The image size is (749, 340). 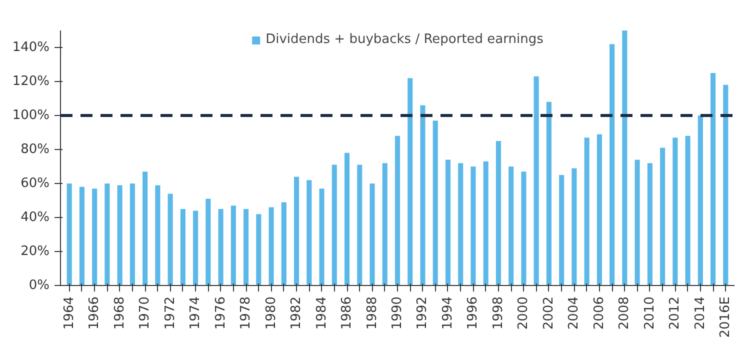 What do you see at coordinates (271, 313) in the screenshot?
I see `x-tick-label: 1980` at bounding box center [271, 313].